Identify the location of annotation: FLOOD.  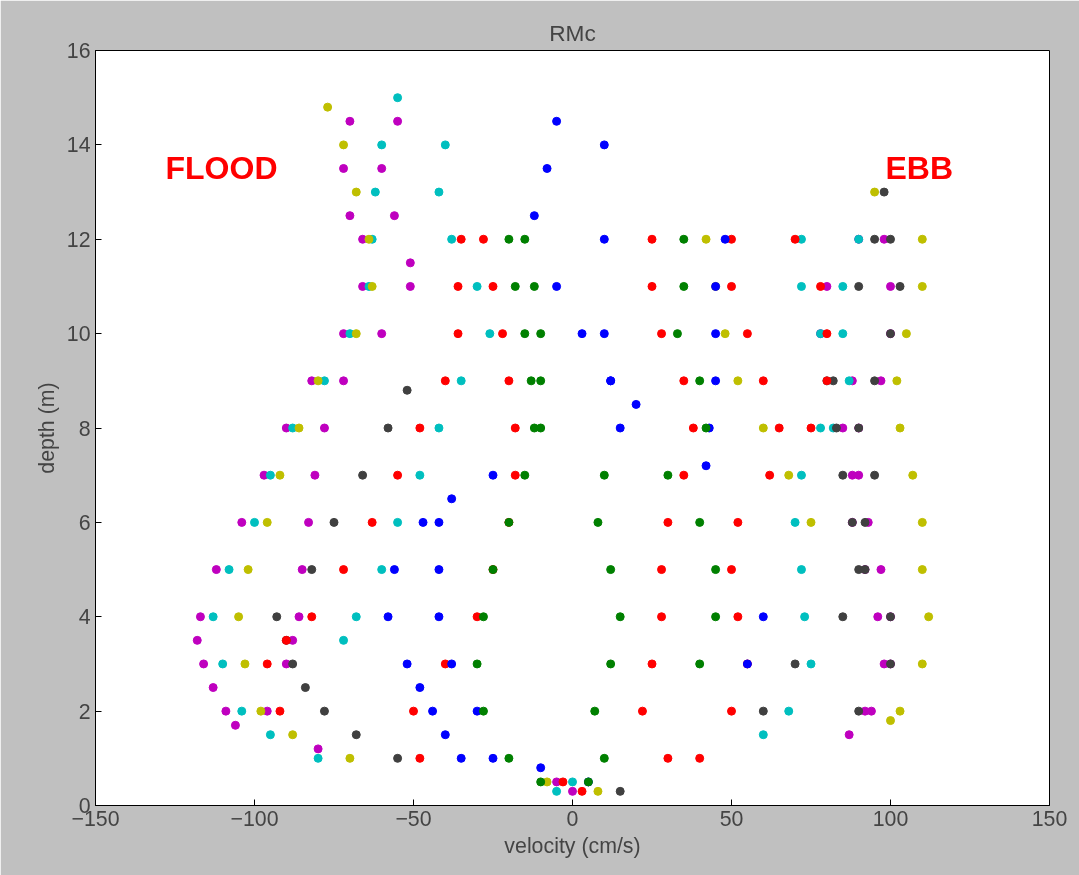
(221, 167).